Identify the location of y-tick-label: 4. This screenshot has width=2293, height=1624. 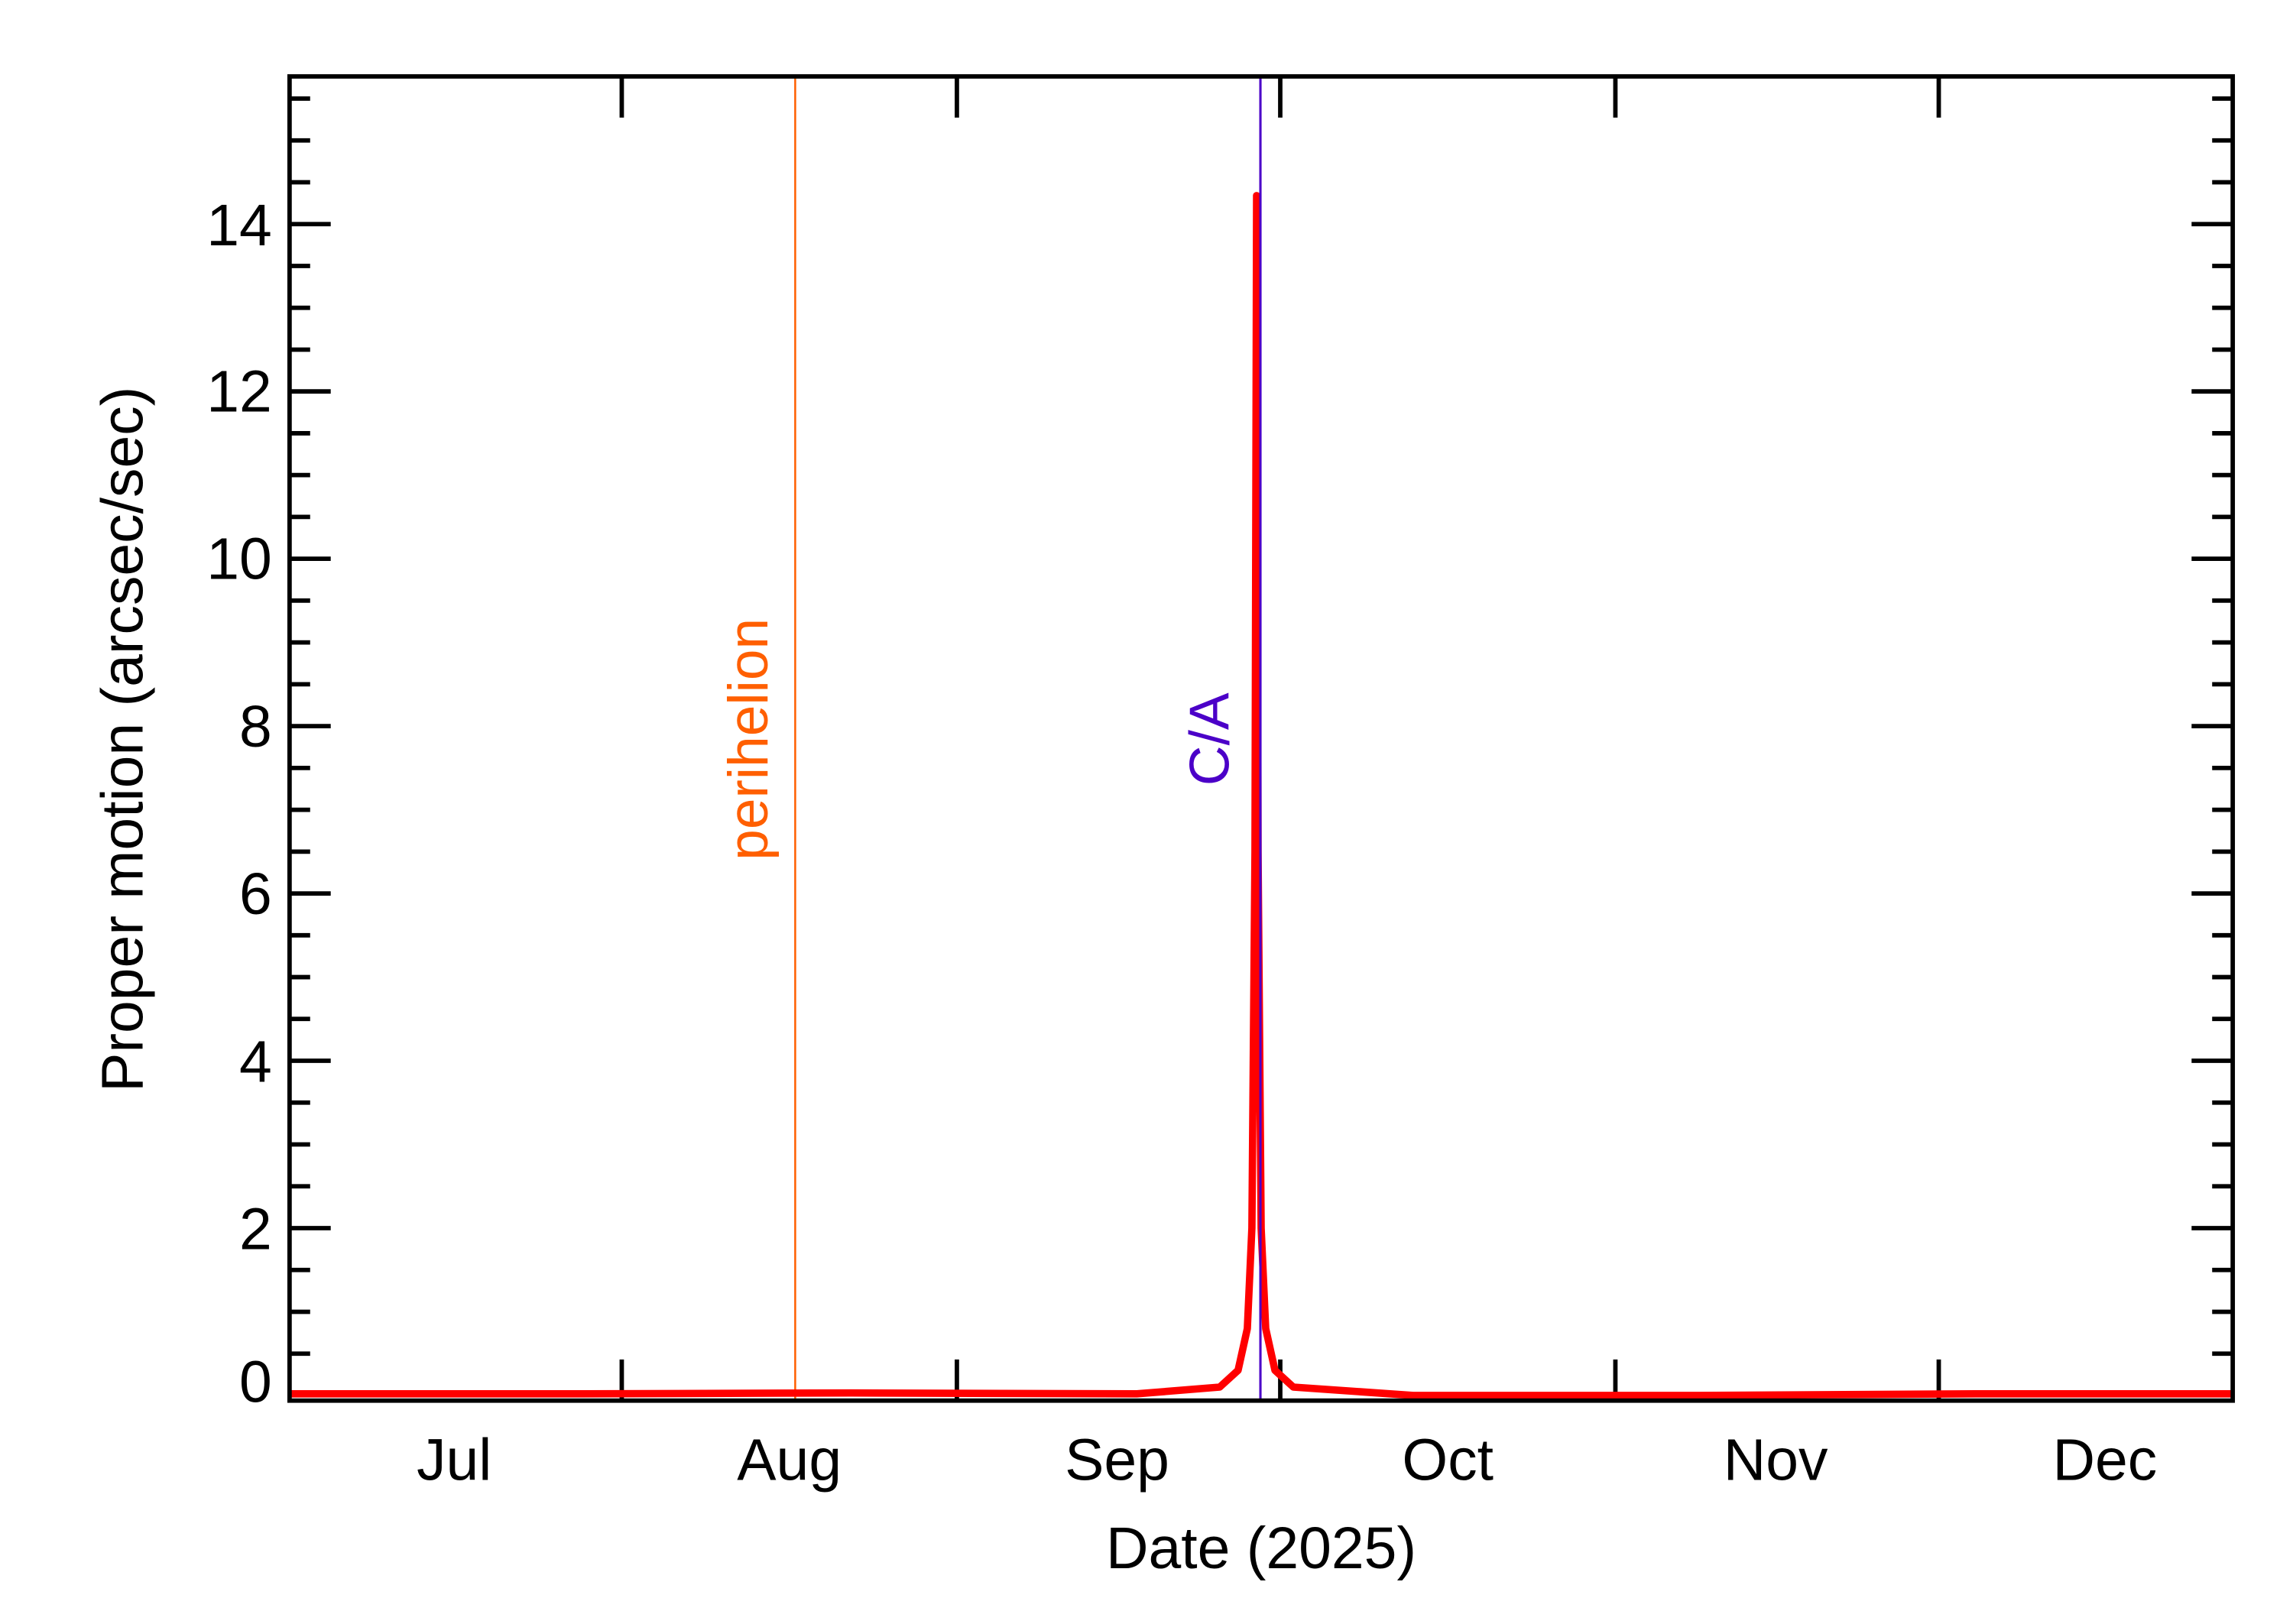
(255, 1061).